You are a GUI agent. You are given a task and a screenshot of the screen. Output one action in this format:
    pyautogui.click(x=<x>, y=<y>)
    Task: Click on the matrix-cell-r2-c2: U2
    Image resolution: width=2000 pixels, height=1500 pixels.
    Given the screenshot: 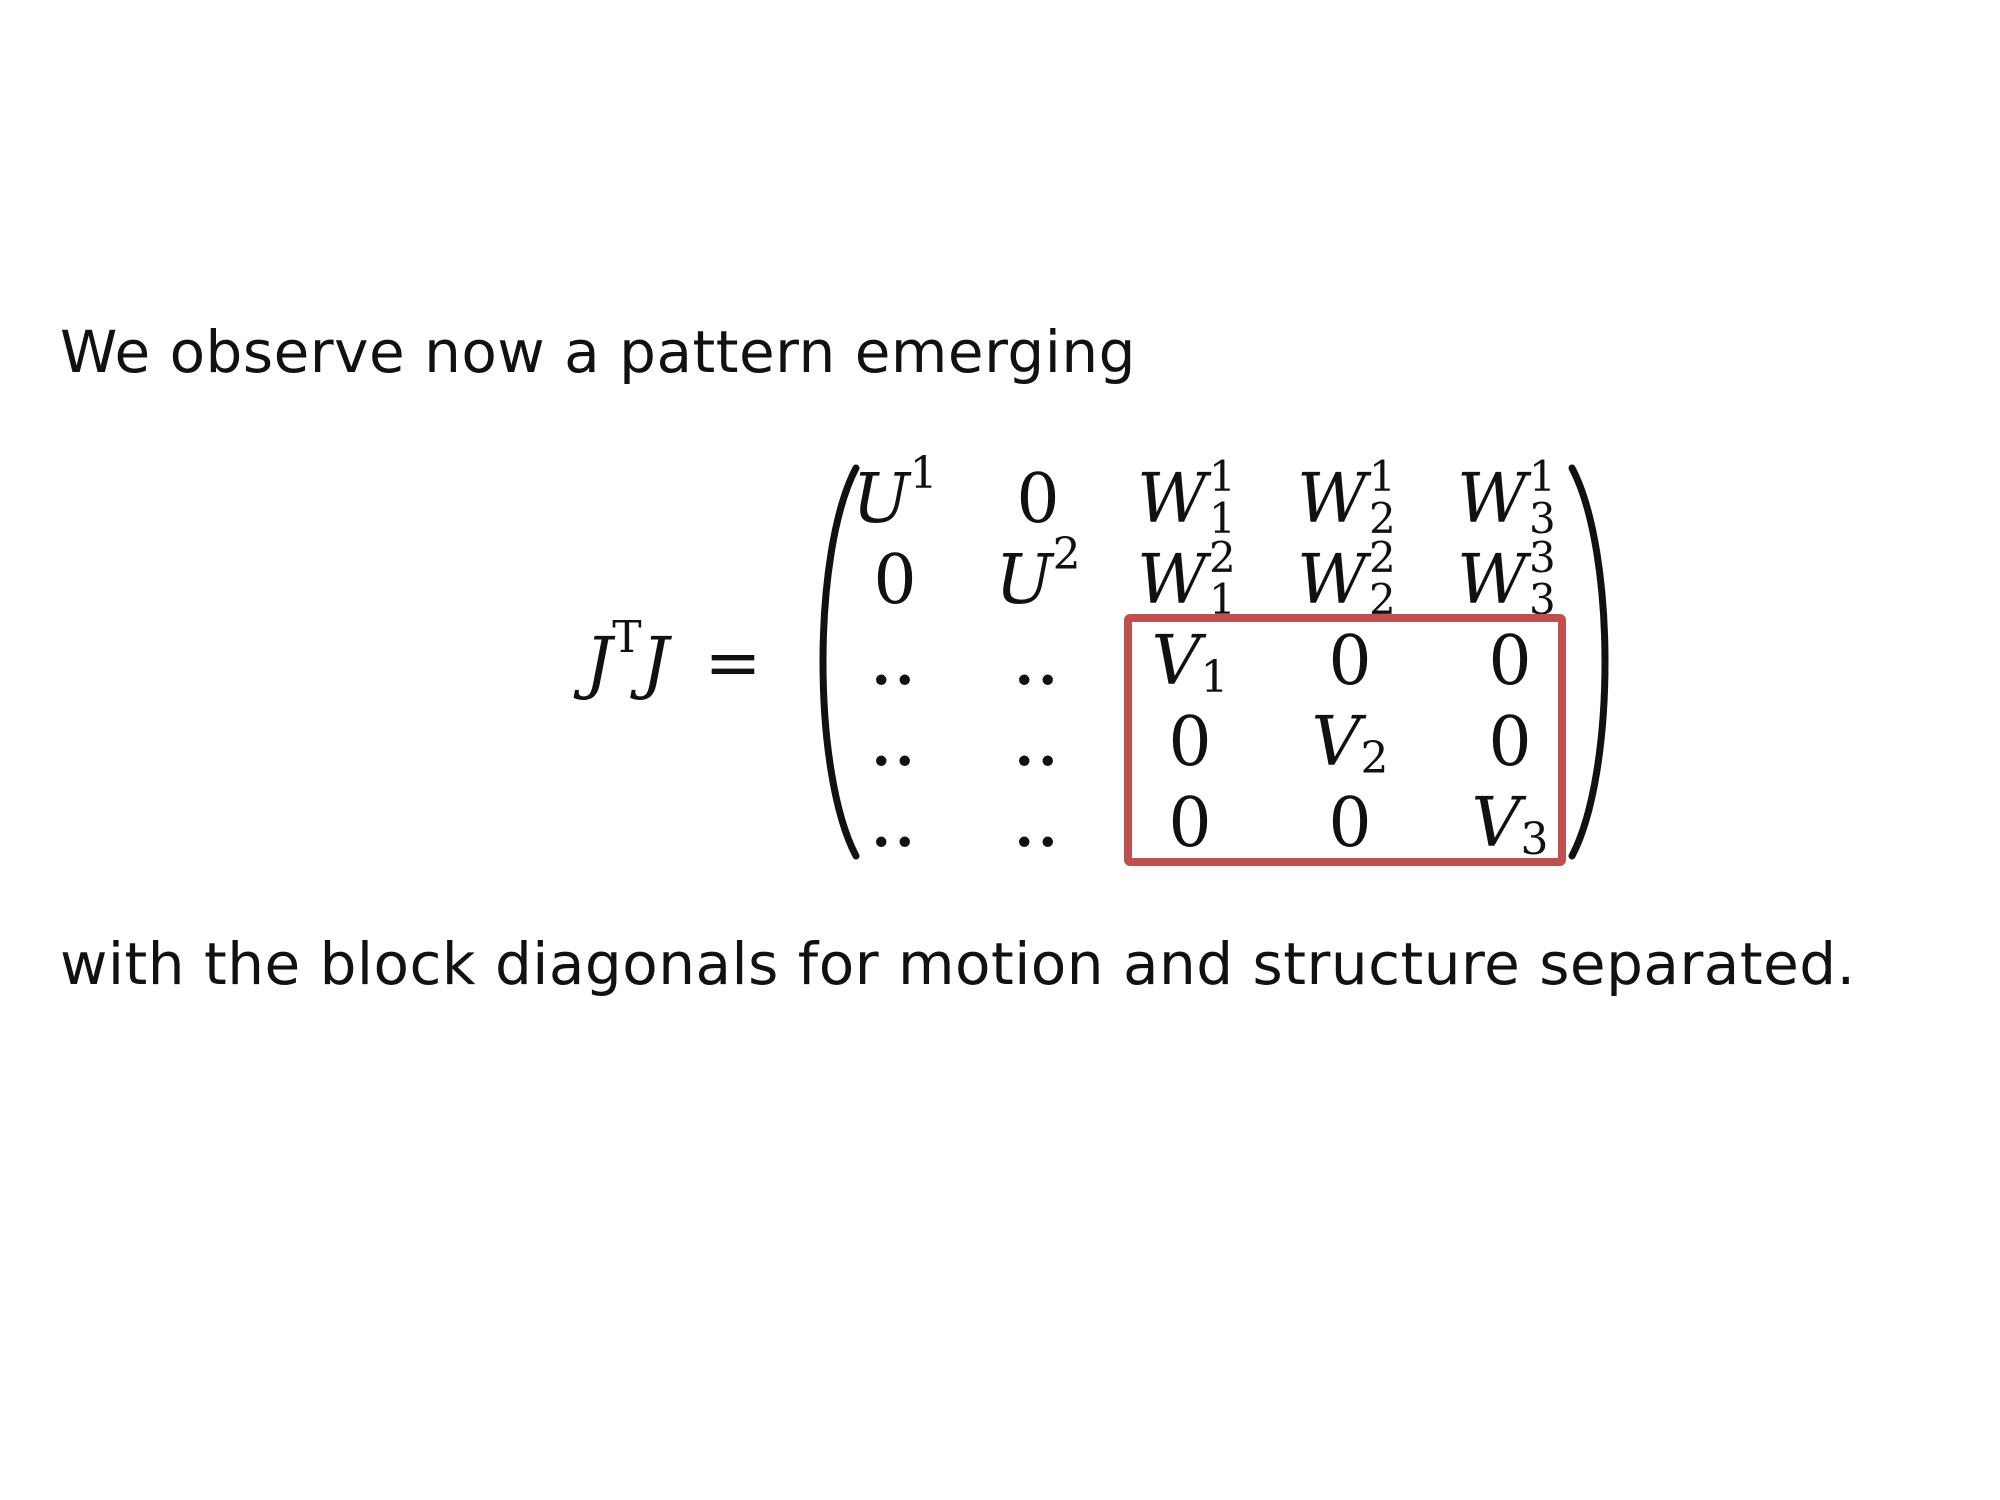 What is the action you would take?
    pyautogui.click(x=1038, y=574)
    